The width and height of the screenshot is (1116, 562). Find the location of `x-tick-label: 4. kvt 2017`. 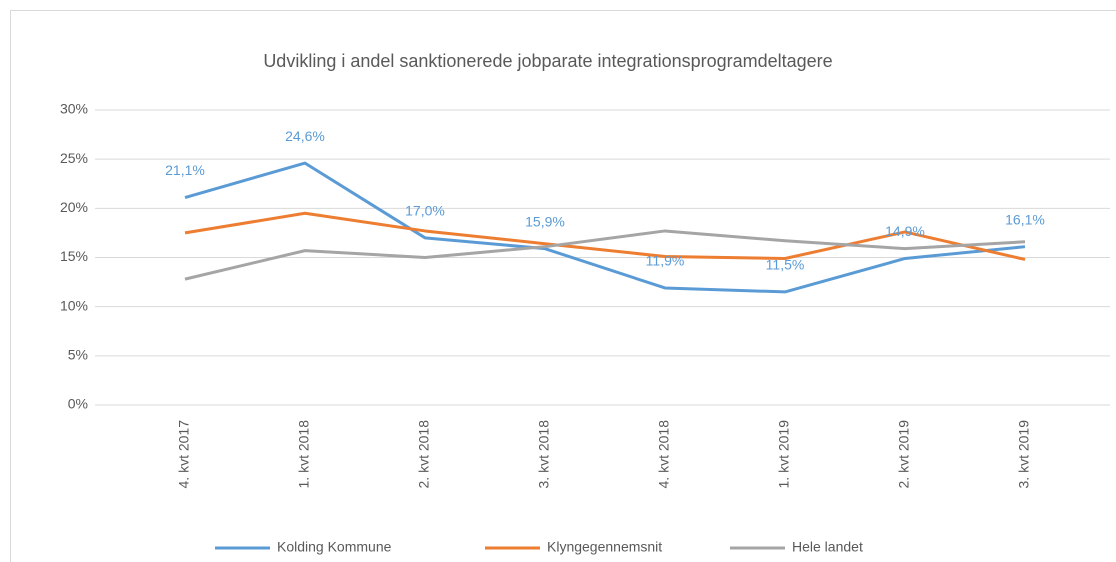

x-tick-label: 4. kvt 2017 is located at coordinates (184, 454).